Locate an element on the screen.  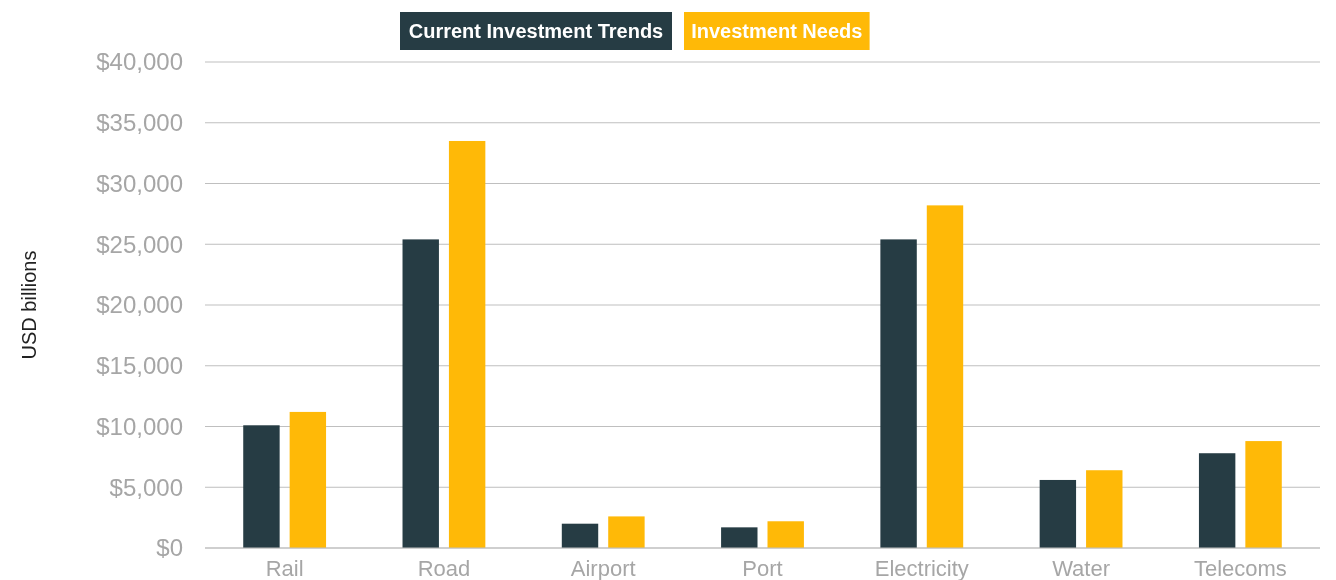
y-tick-label: $25,000 is located at coordinates (139, 244).